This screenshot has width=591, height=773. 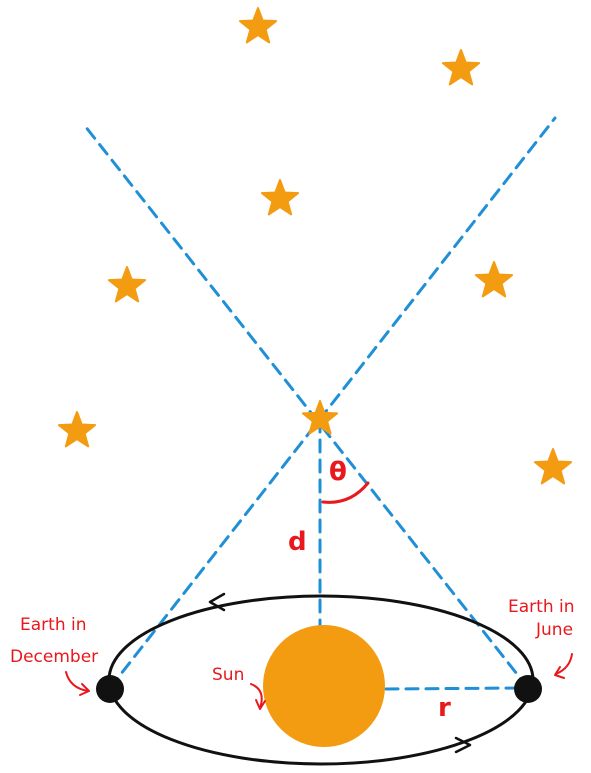 What do you see at coordinates (345, 492) in the screenshot?
I see `parallax-angle-arc` at bounding box center [345, 492].